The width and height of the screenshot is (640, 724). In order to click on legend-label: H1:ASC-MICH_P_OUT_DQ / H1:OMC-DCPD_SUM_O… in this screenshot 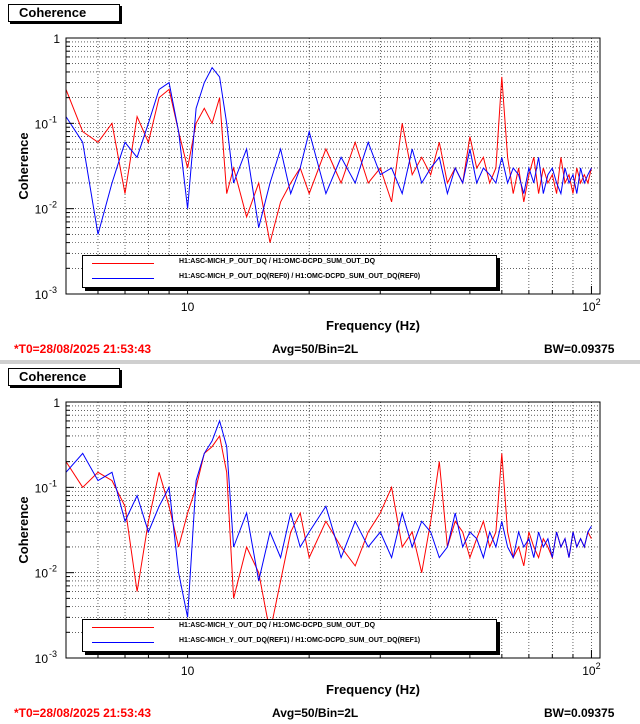, I will do `click(277, 261)`.